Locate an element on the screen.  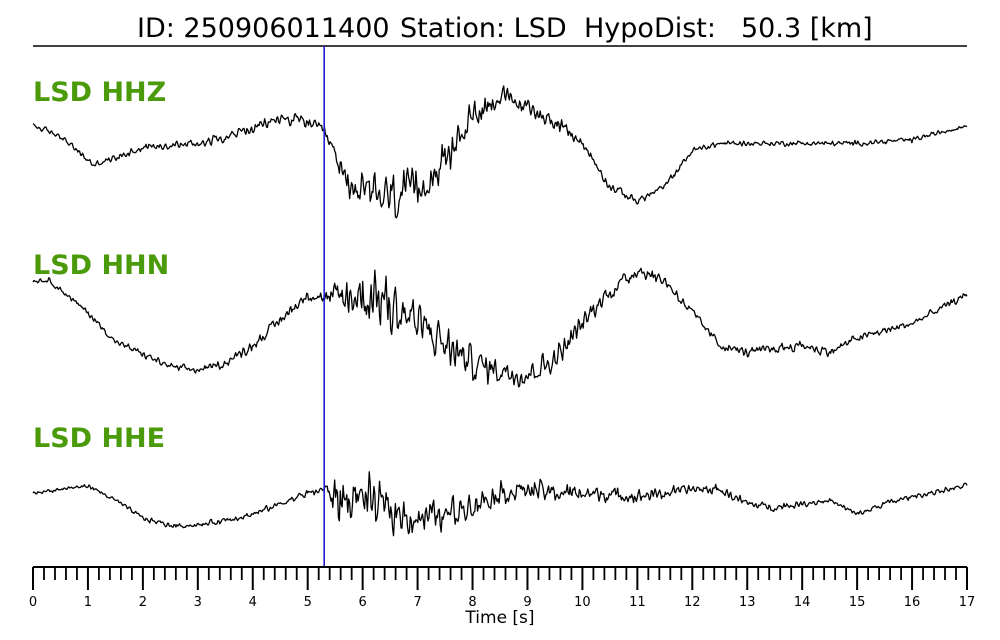
tick-label: 1 is located at coordinates (88, 602).